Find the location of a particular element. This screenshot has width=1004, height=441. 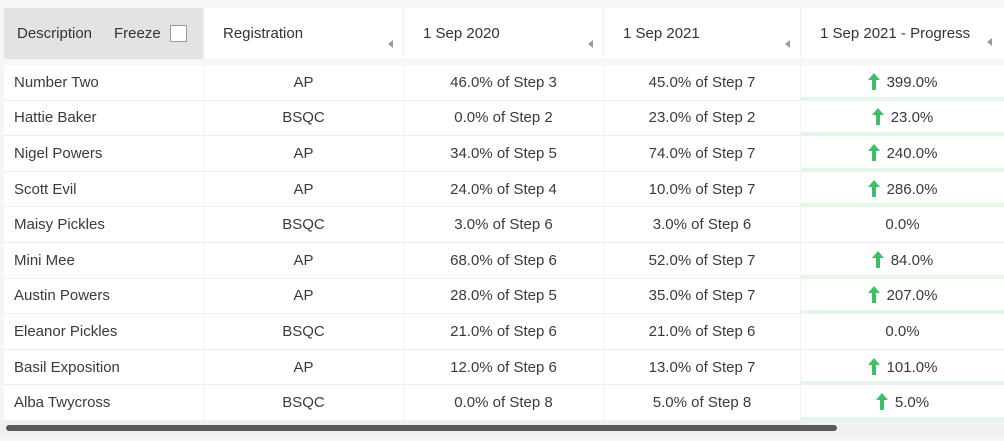

cell-progress: 23.0% is located at coordinates (902, 118).